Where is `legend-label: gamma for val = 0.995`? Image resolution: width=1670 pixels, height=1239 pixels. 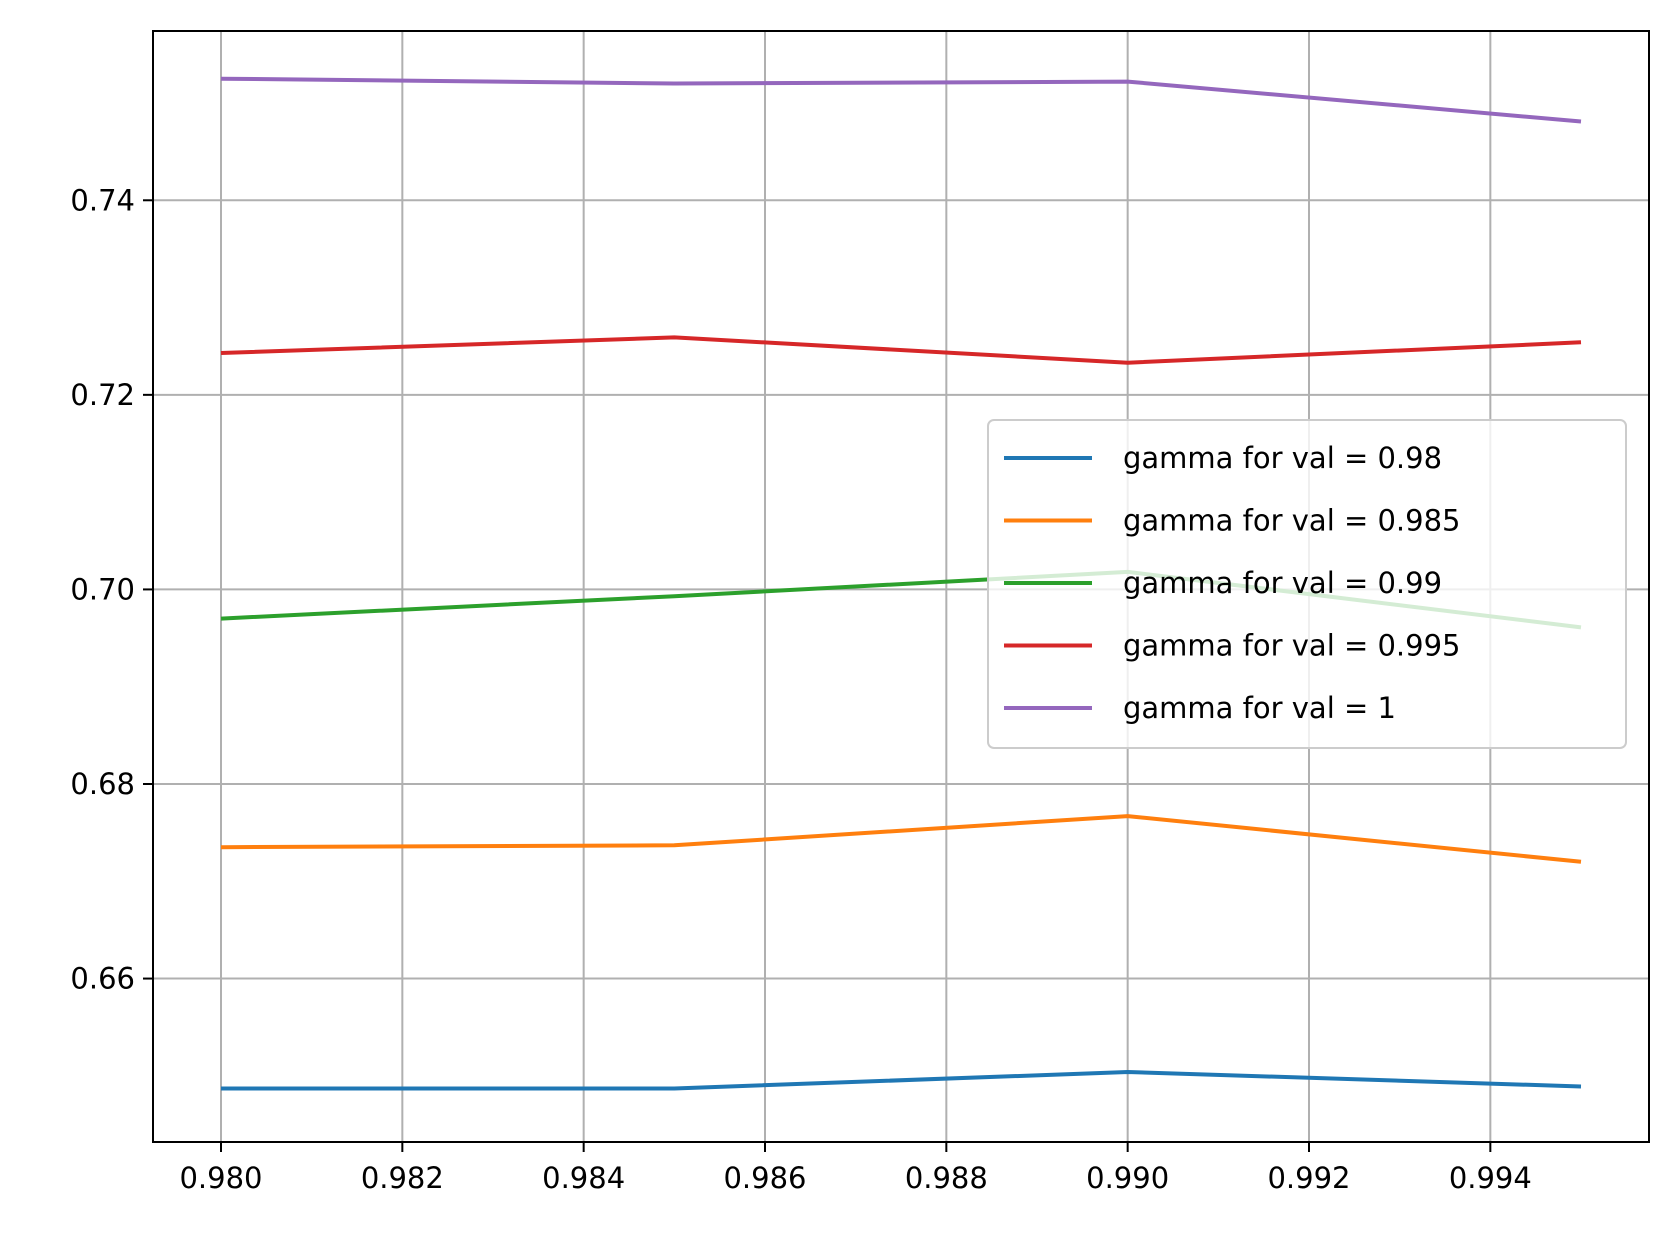
legend-label: gamma for val = 0.995 is located at coordinates (1292, 646).